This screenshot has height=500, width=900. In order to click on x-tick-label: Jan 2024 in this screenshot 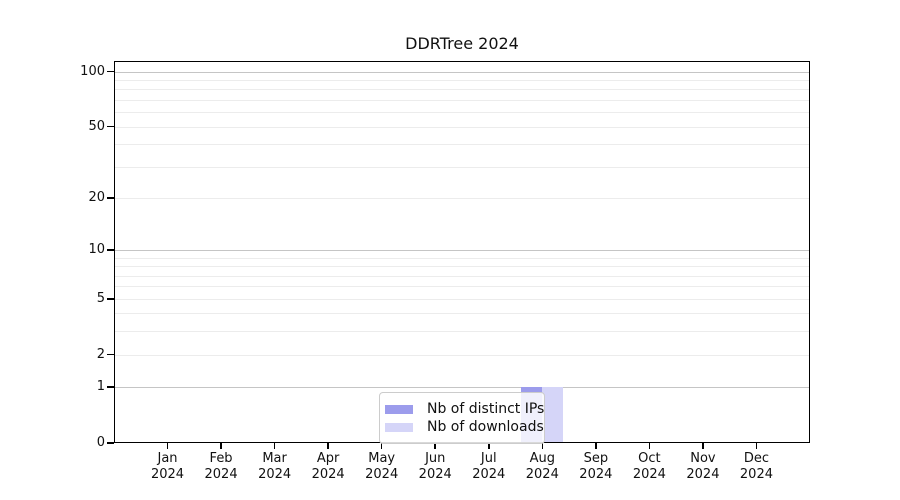, I will do `click(168, 467)`.